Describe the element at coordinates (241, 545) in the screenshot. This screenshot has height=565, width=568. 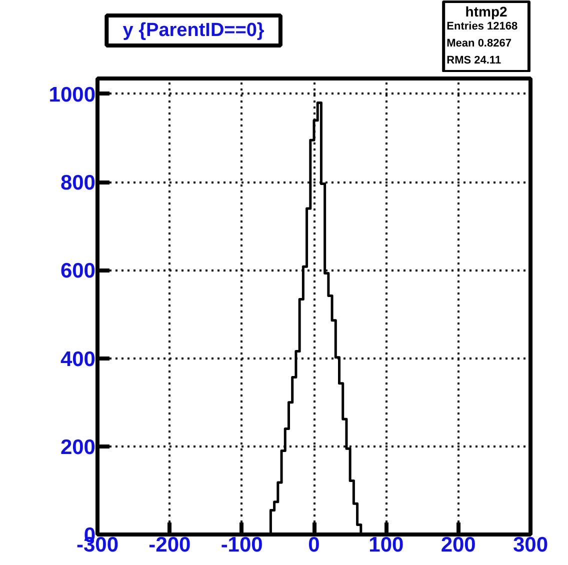
I see `x-tick-label: -100` at that location.